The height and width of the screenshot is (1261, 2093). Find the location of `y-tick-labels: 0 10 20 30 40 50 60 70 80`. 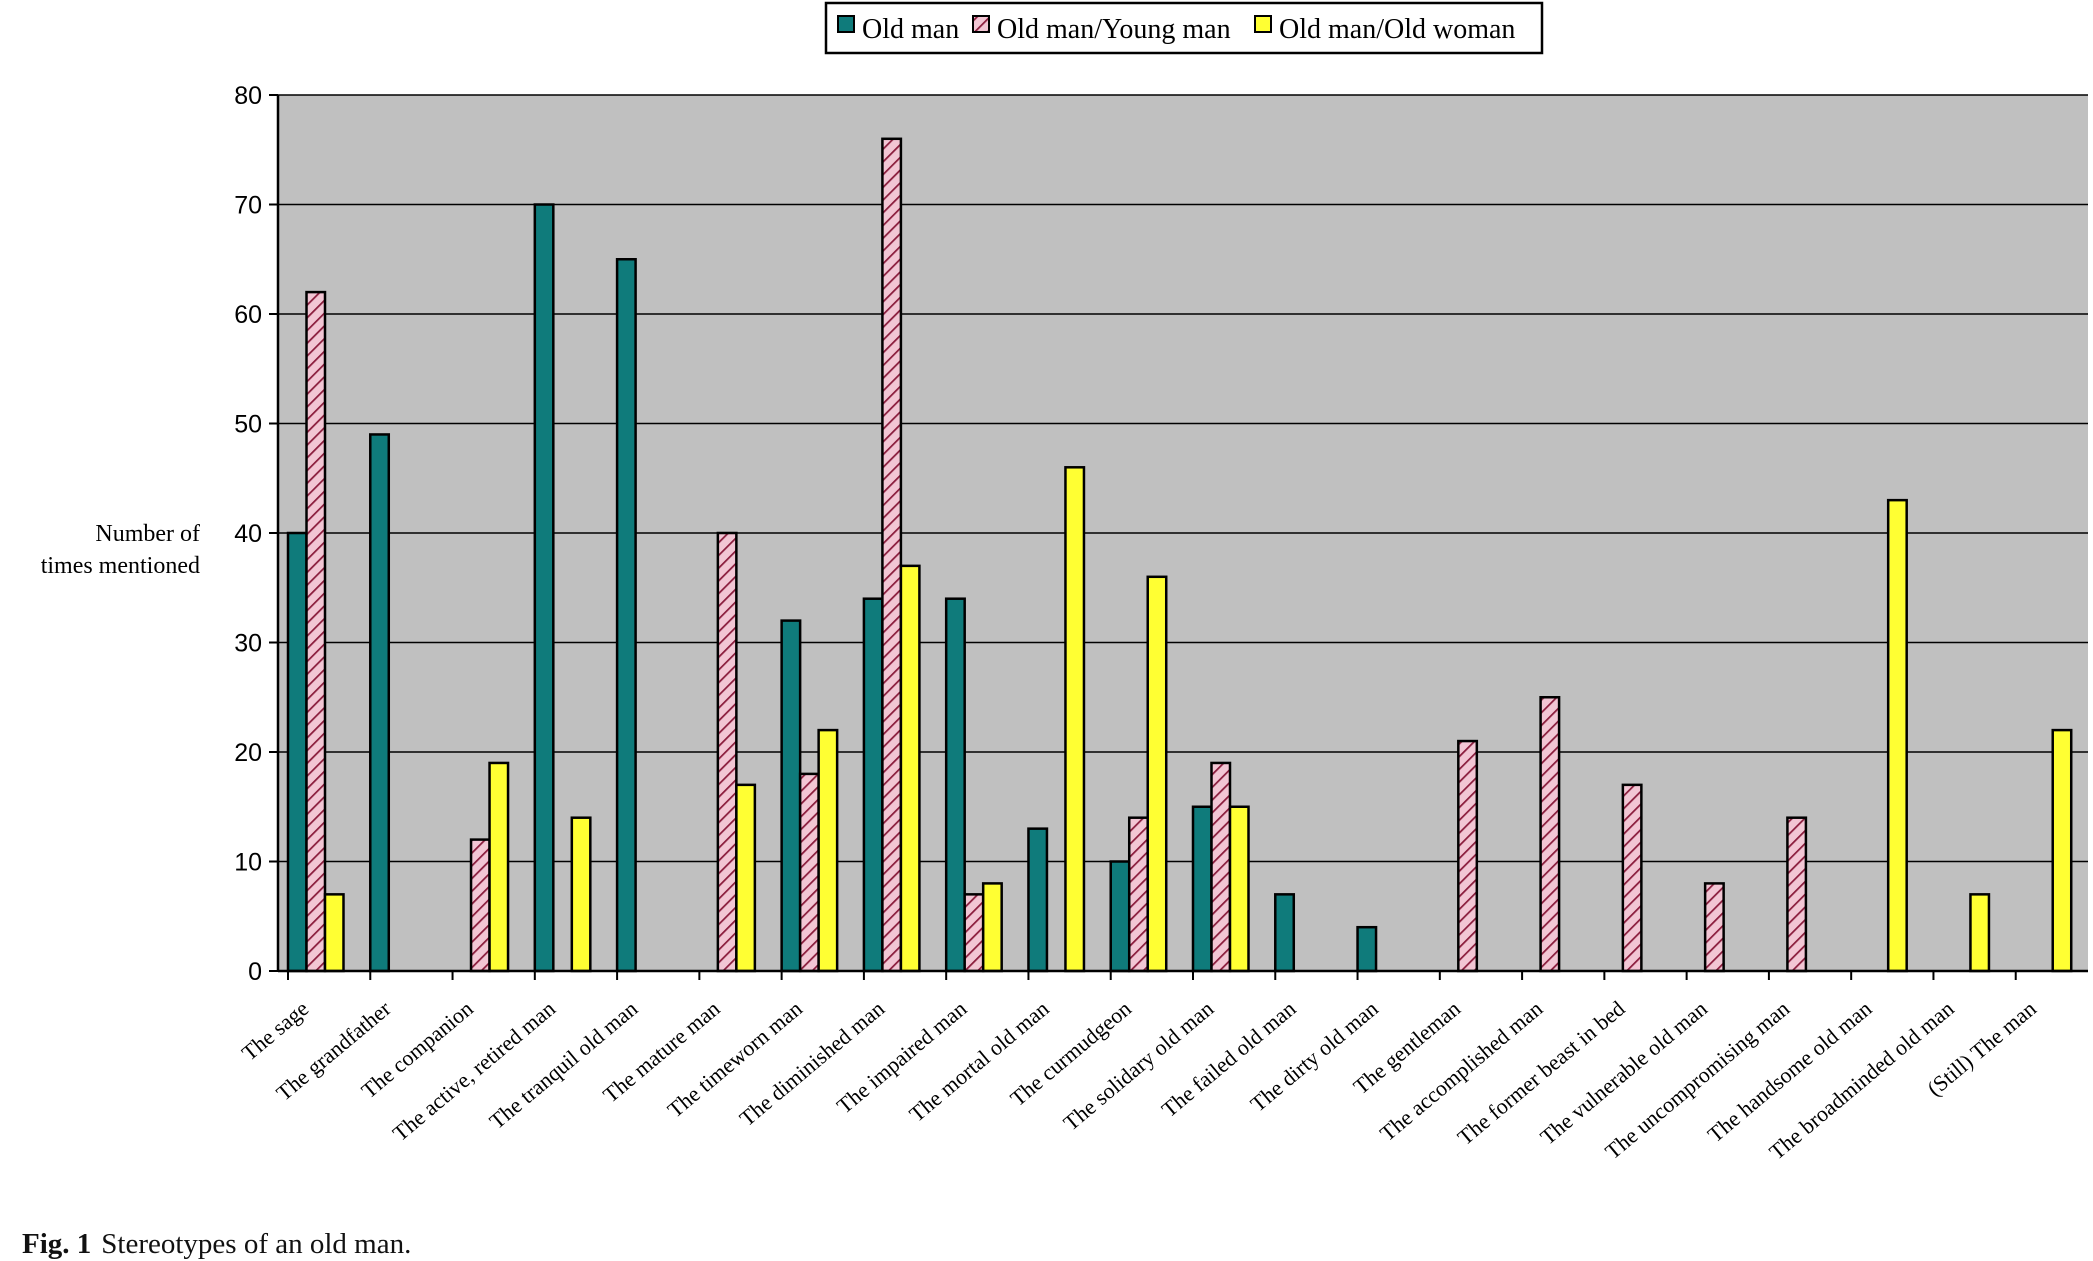

y-tick-labels: 0 10 20 30 40 50 60 70 80 is located at coordinates (248, 534).